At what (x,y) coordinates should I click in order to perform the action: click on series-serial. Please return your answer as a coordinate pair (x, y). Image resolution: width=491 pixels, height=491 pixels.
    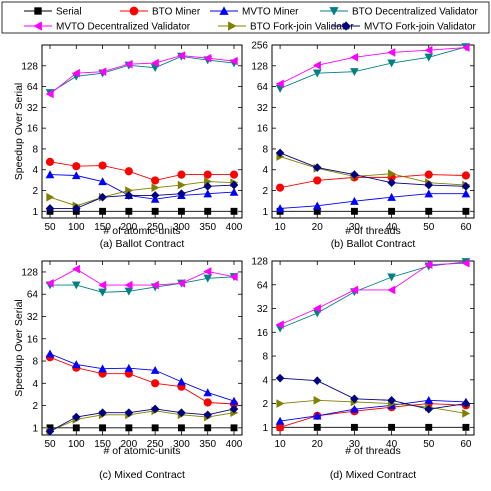
    Looking at the image, I should click on (373, 427).